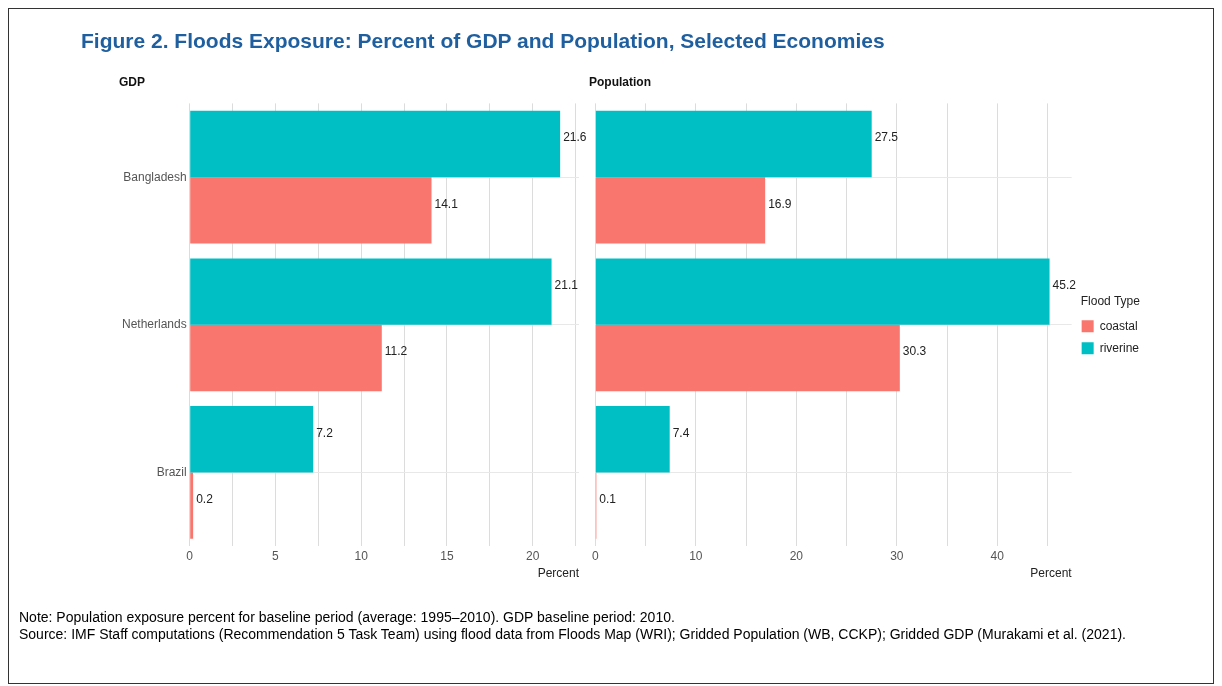 The height and width of the screenshot is (686, 1222). I want to click on text: Note: Population exposure percent for baseline period (average: 1995–2010). GDP baseline period: 2010., so click(347, 617).